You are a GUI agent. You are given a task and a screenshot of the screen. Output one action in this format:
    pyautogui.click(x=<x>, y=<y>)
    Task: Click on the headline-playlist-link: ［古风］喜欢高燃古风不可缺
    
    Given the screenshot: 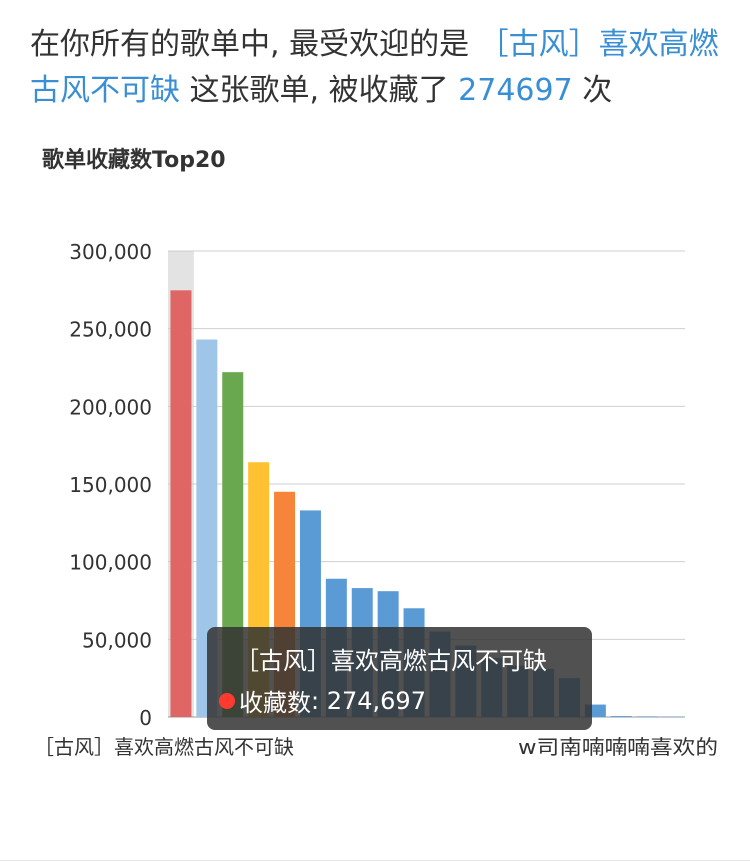 What is the action you would take?
    pyautogui.click(x=374, y=67)
    